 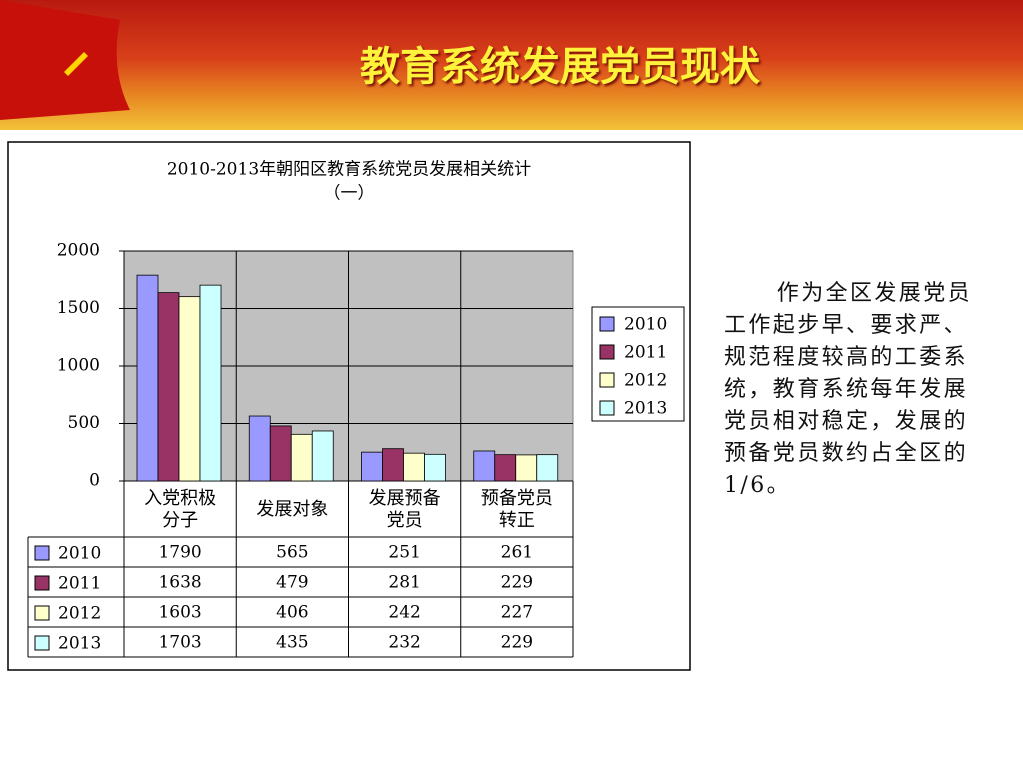 I want to click on table-row-label: 2011, so click(x=79, y=584).